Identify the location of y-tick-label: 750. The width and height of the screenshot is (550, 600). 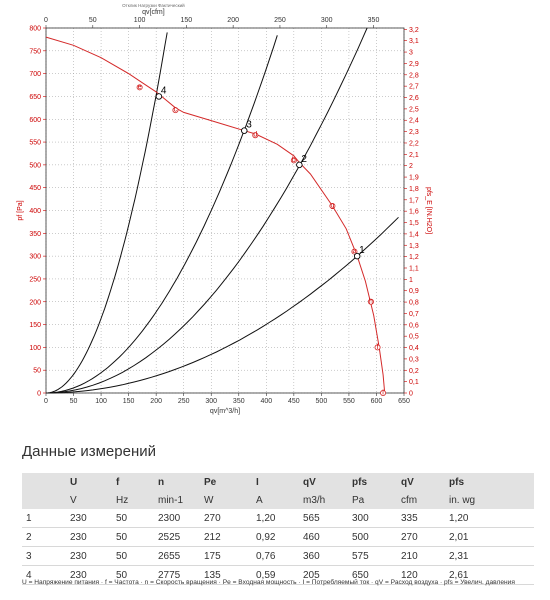
(35, 51).